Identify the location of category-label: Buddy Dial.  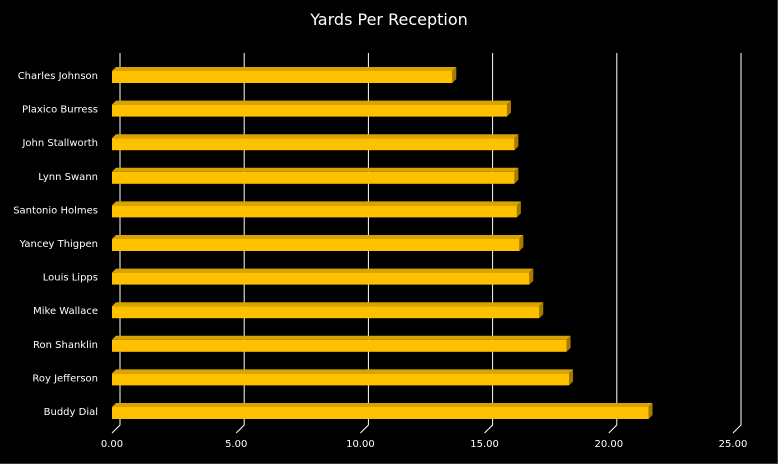
(71, 412).